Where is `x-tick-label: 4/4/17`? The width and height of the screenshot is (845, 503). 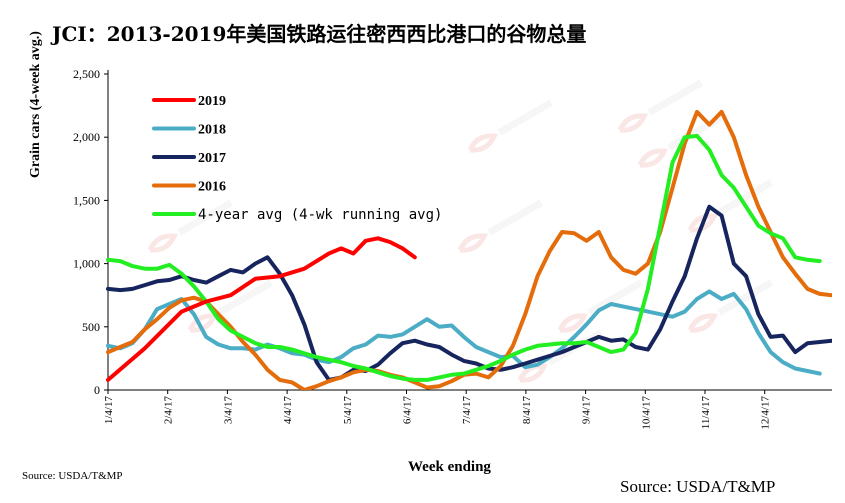 x-tick-label: 4/4/17 is located at coordinates (288, 410).